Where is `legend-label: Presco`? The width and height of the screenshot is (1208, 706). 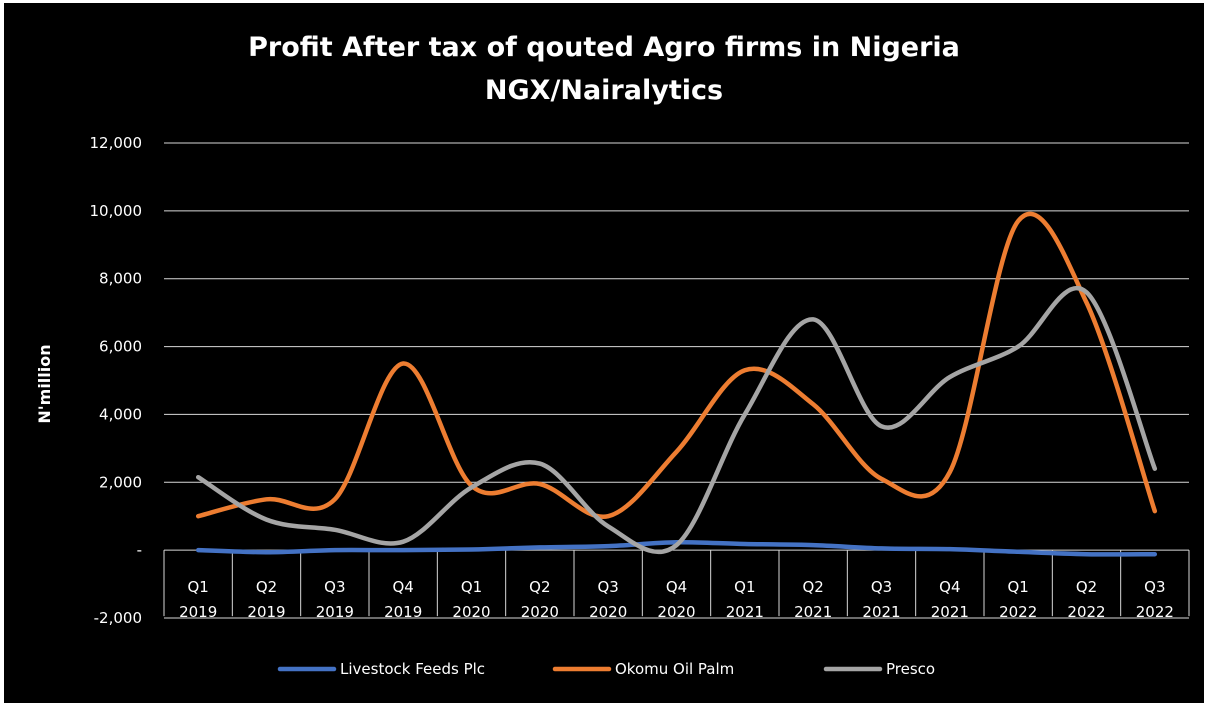 legend-label: Presco is located at coordinates (910, 669).